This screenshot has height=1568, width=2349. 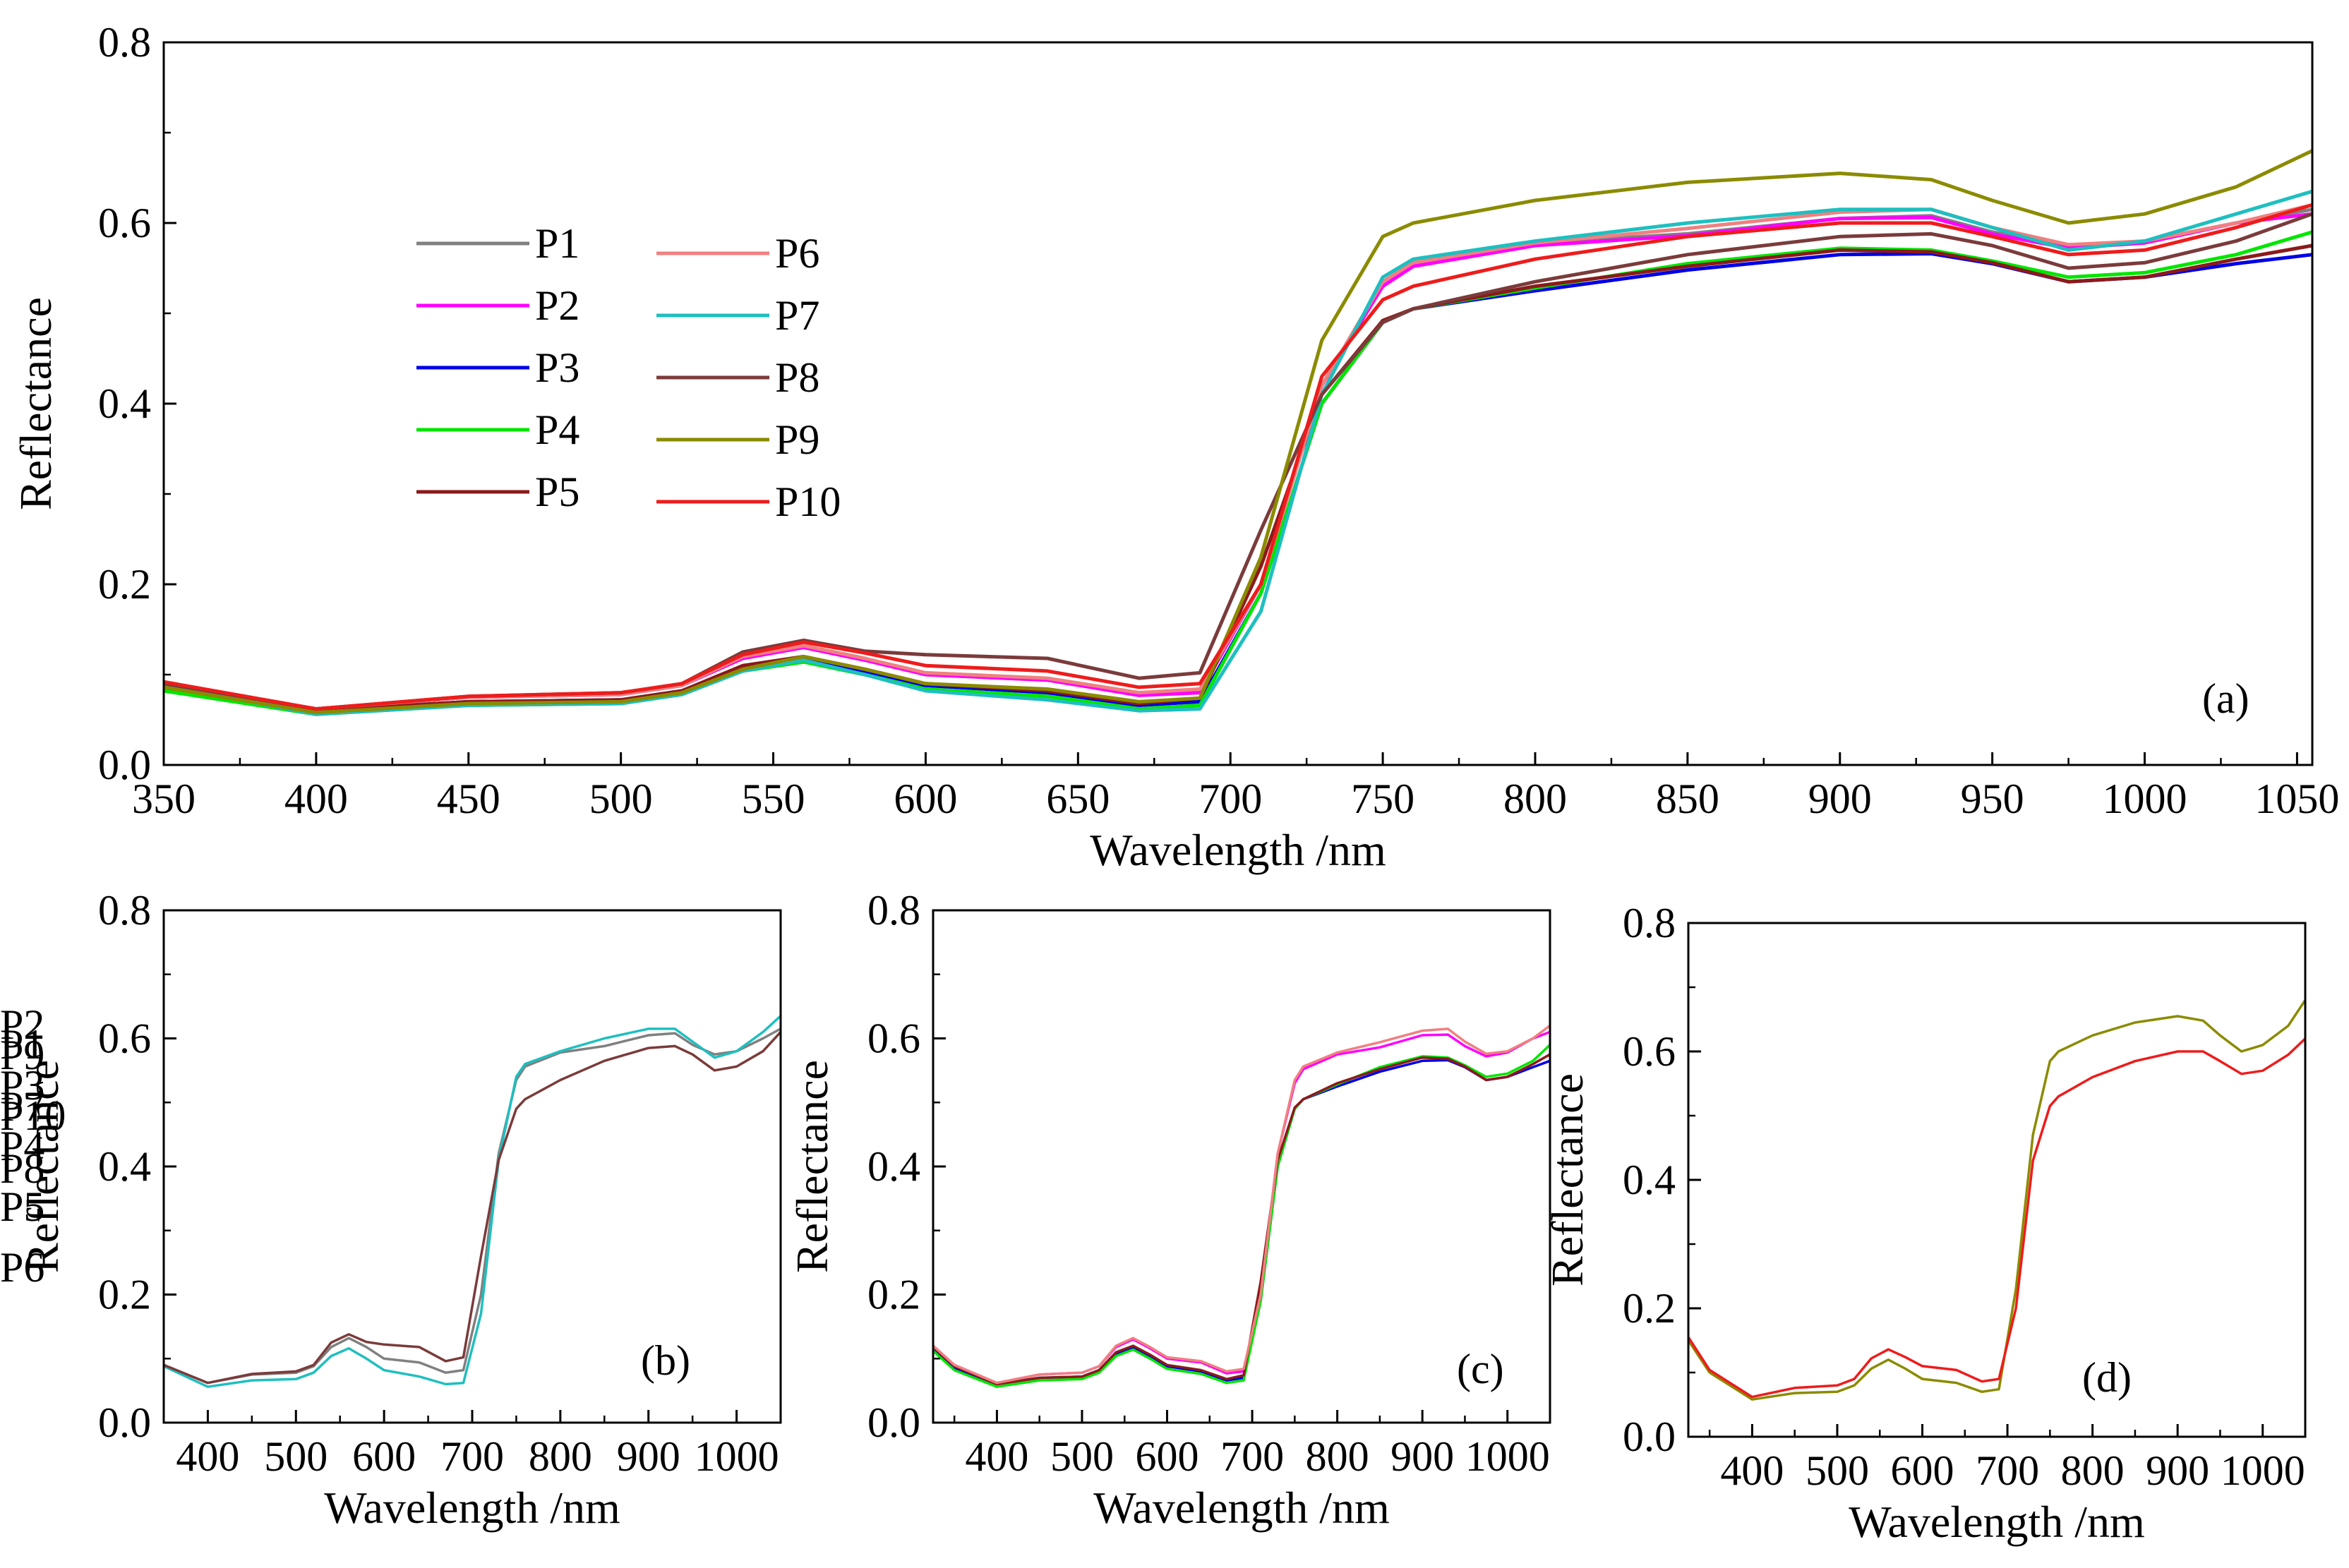 What do you see at coordinates (1078, 799) in the screenshot?
I see `x-tick-label: 650` at bounding box center [1078, 799].